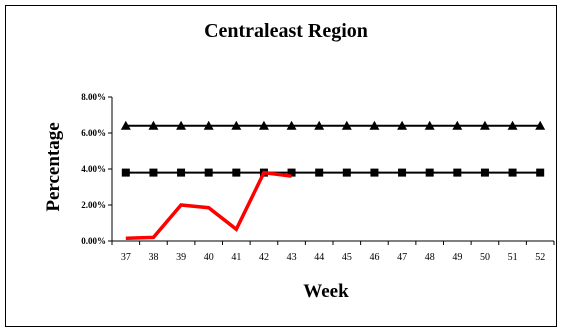  I want to click on x-tick-label: 40, so click(209, 257).